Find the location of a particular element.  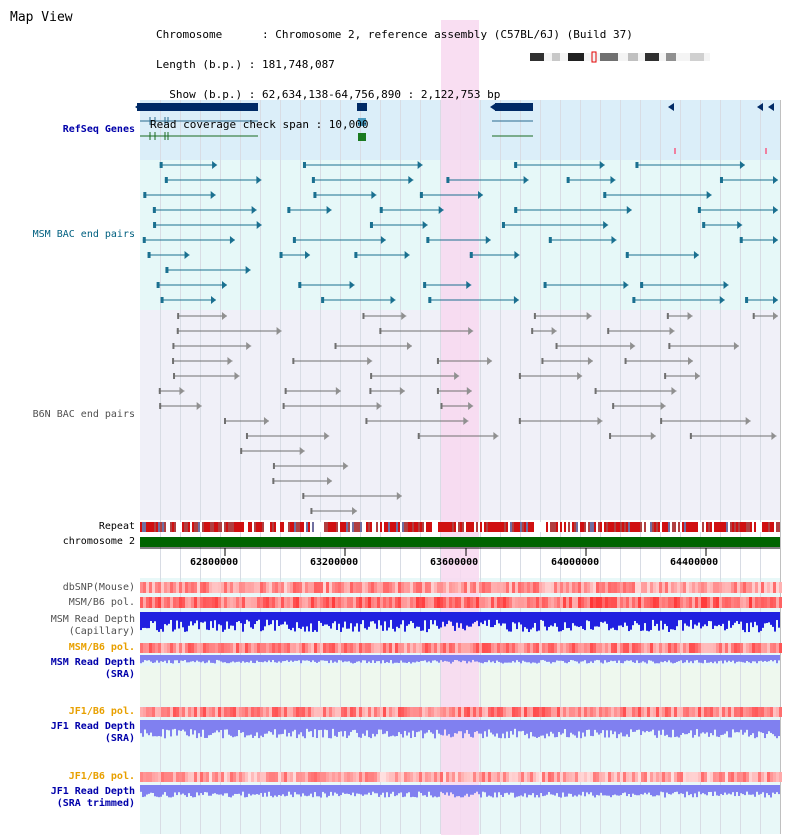

track-label-msm-bac: MSM BAC end pairs is located at coordinates (83, 234).